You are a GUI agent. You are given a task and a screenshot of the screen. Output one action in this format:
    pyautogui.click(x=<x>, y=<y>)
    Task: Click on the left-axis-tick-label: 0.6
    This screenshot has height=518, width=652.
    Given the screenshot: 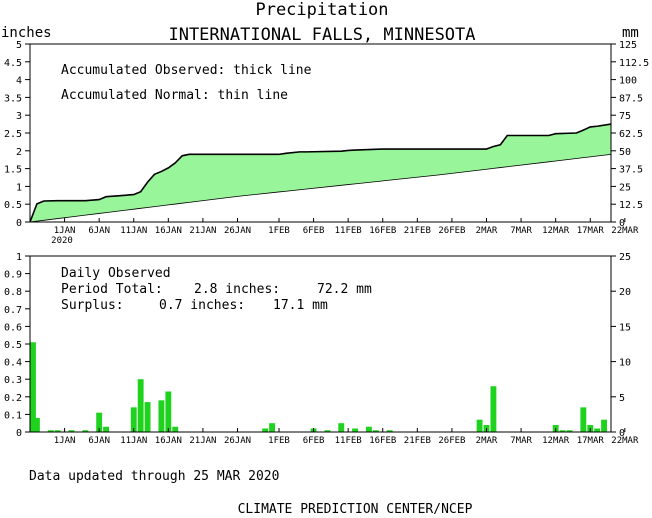 What is the action you would take?
    pyautogui.click(x=13, y=327)
    